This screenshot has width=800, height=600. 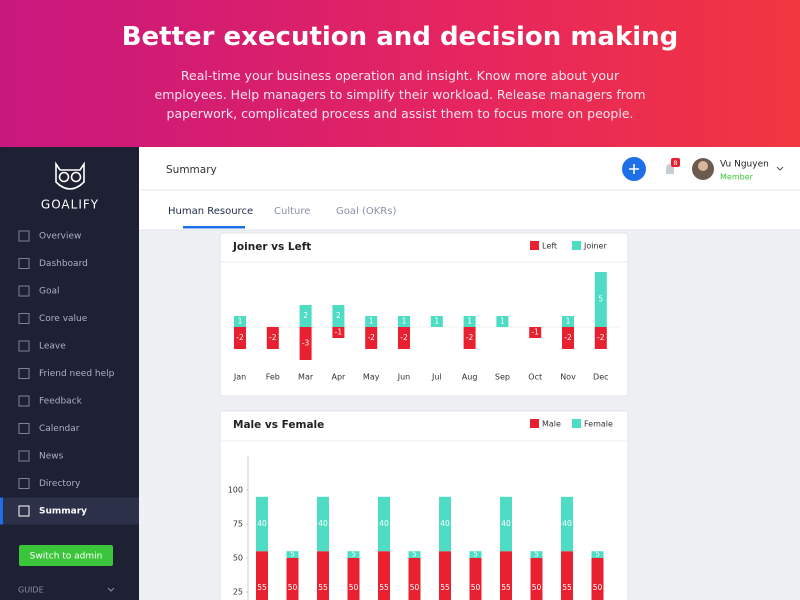 What do you see at coordinates (61, 402) in the screenshot?
I see `menu-item: Feedback` at bounding box center [61, 402].